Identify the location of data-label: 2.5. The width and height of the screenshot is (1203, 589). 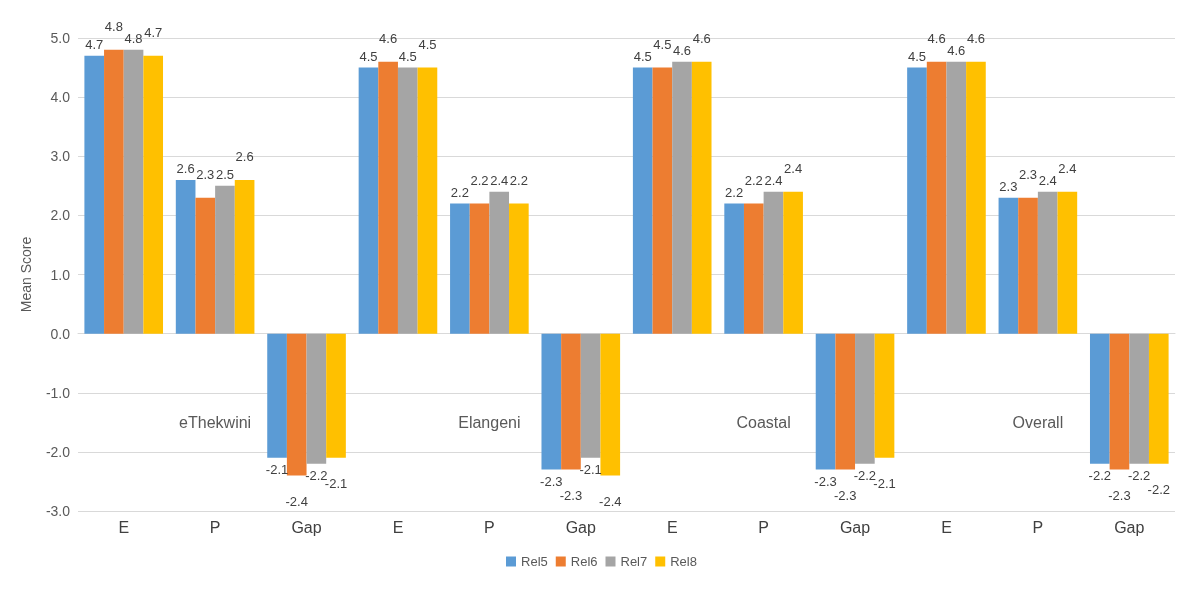
(224, 174).